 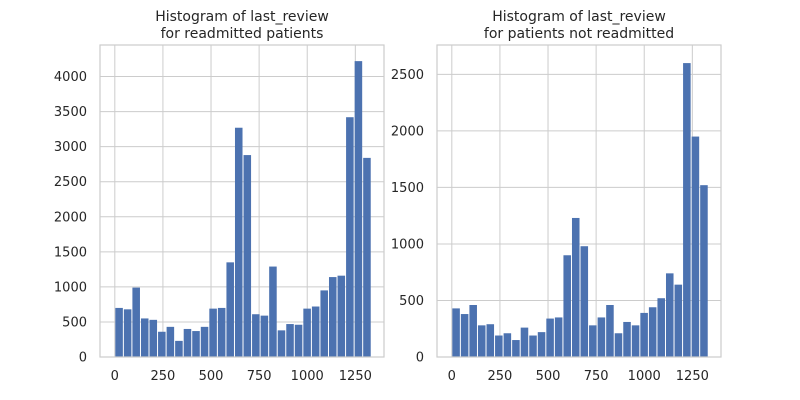 What do you see at coordinates (70, 112) in the screenshot?
I see `y-tick-label: 3500` at bounding box center [70, 112].